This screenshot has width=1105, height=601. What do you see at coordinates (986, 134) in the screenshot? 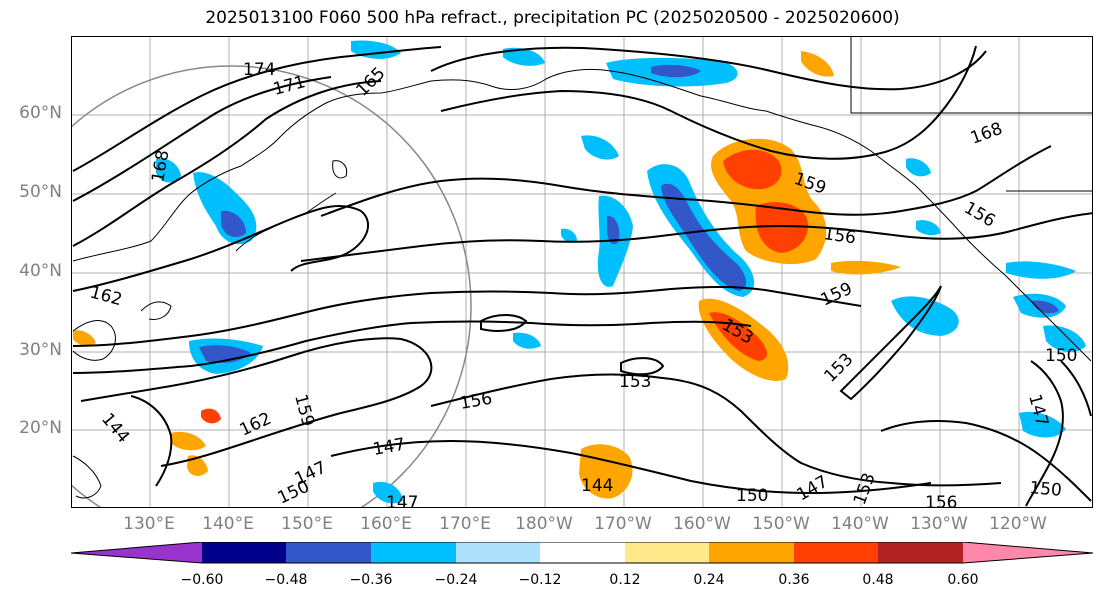
I see `contour-label: 168` at bounding box center [986, 134].